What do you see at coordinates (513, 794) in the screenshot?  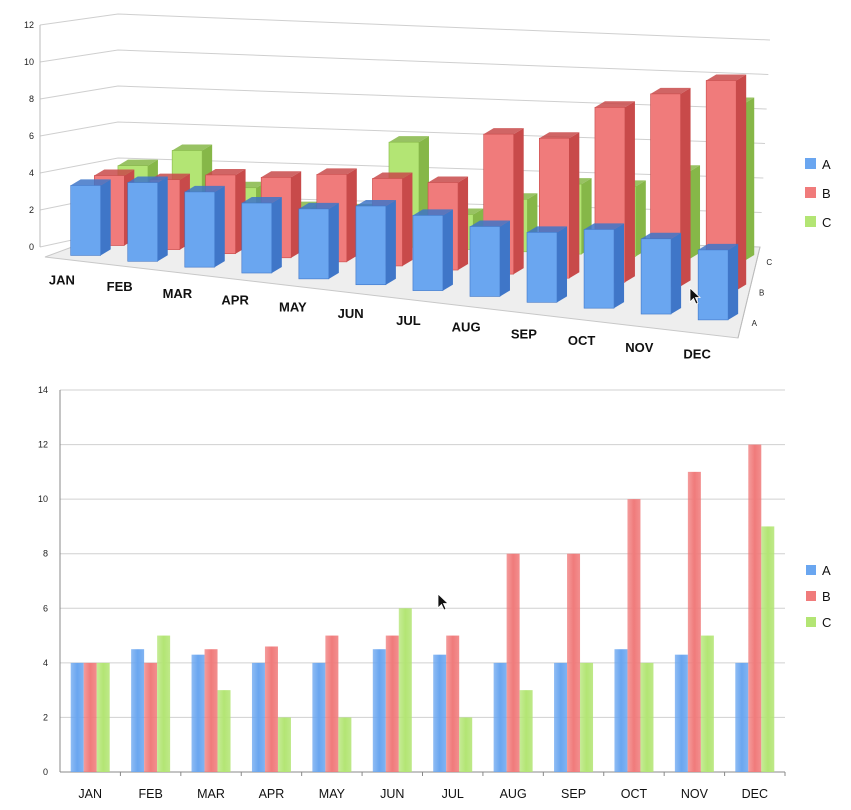 I see `x-category-label: AUG` at bounding box center [513, 794].